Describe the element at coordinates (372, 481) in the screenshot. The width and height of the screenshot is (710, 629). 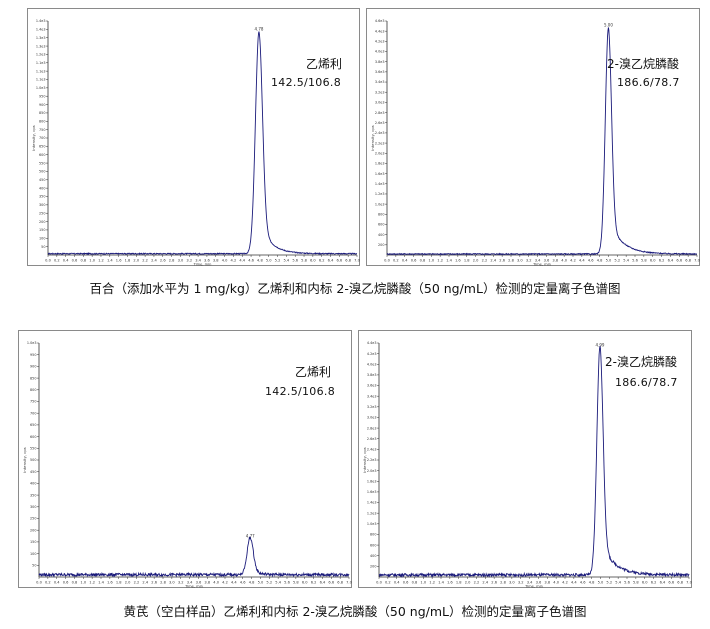
I see `y-tick-label: 1.8e3` at that location.